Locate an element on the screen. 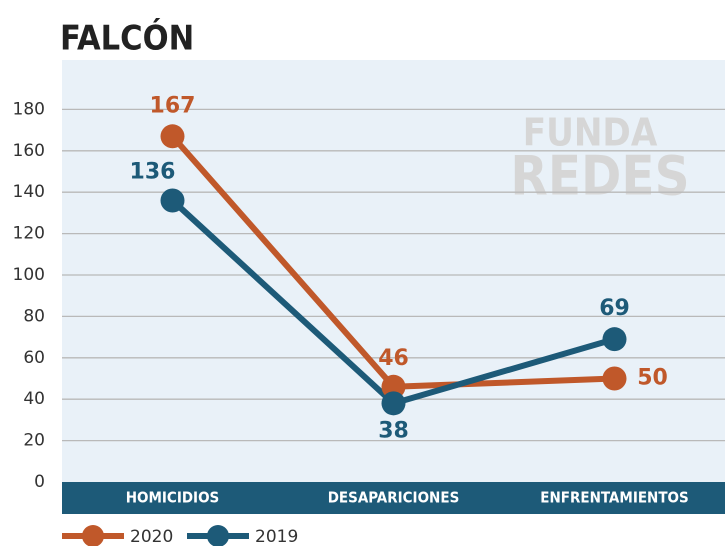  y-tick-label: 20 is located at coordinates (34, 441).